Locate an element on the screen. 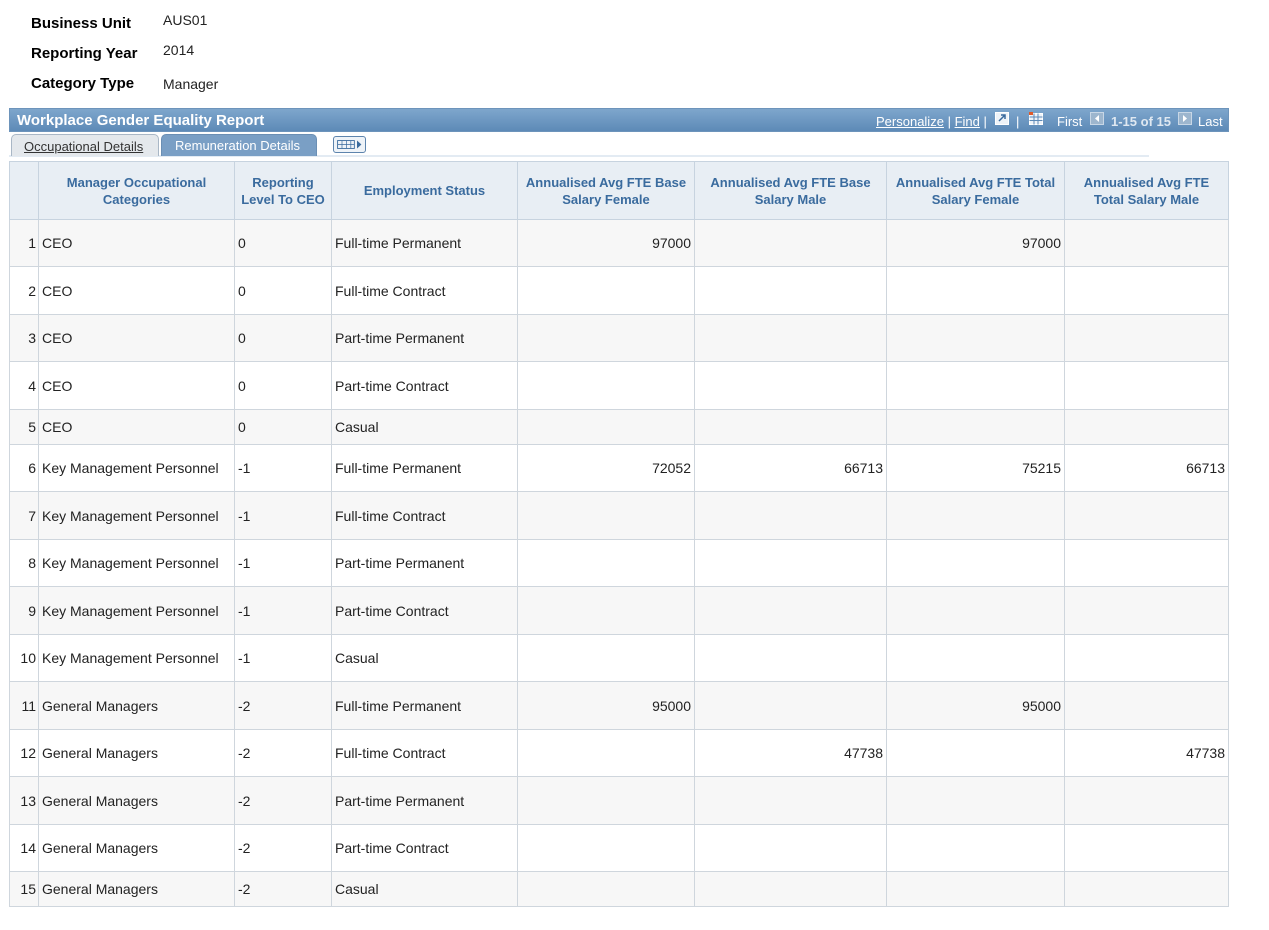  row-index: 2 is located at coordinates (24, 290).